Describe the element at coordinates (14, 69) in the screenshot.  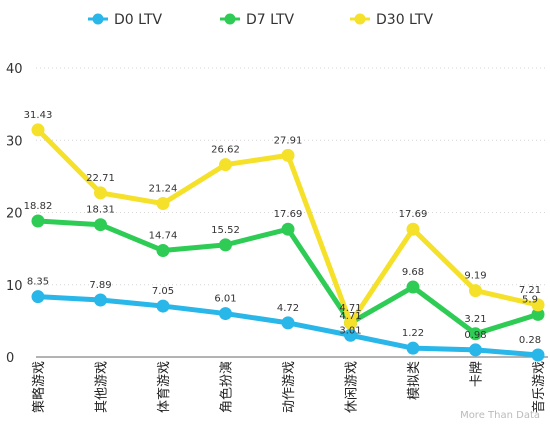
I see `y-tick-label: 40` at that location.